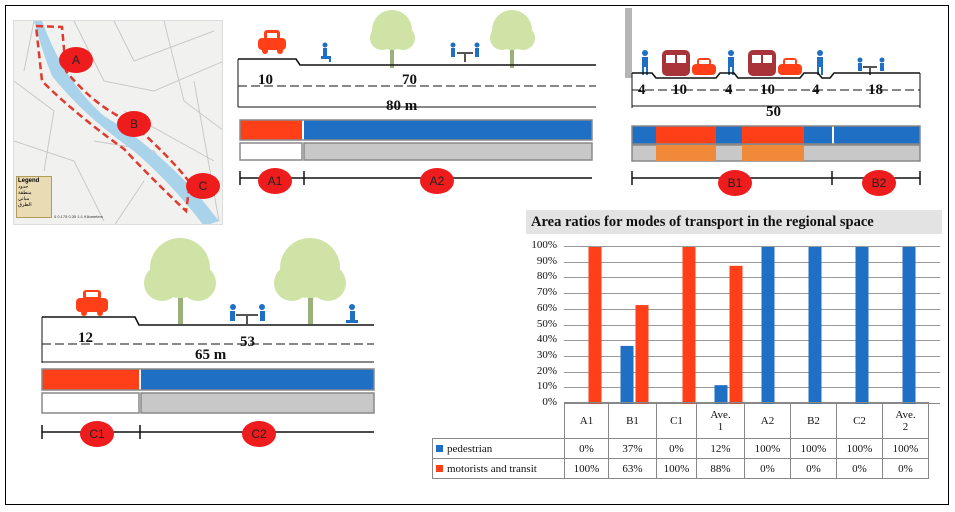  Describe the element at coordinates (208, 338) in the screenshot. I see `section-c-graphic` at that location.